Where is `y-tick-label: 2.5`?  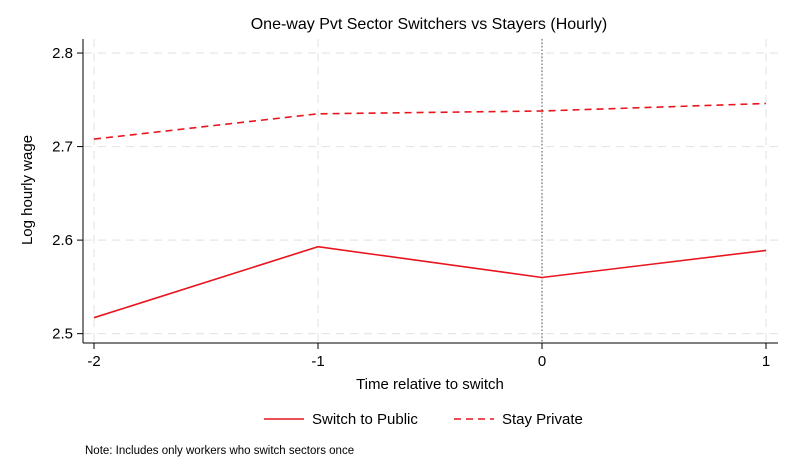 y-tick-label: 2.5 is located at coordinates (62, 334).